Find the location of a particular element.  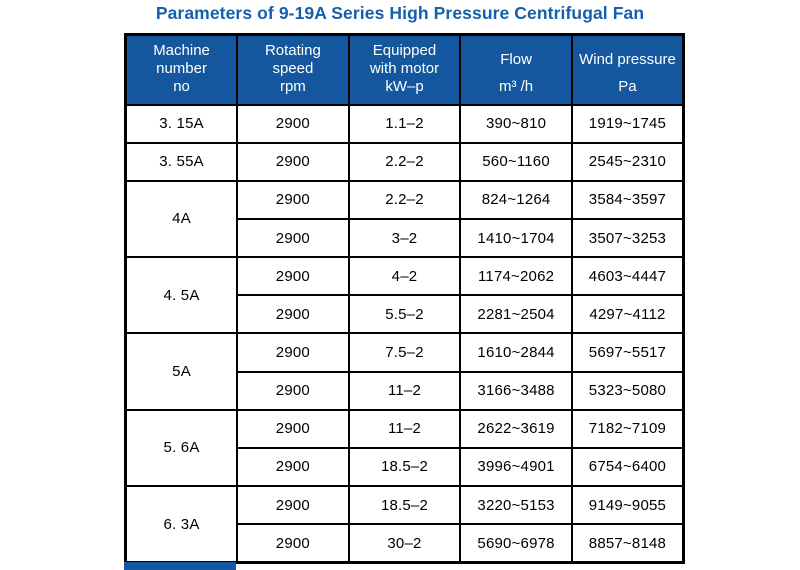

flow-cell: 1410~1704 is located at coordinates (516, 238).